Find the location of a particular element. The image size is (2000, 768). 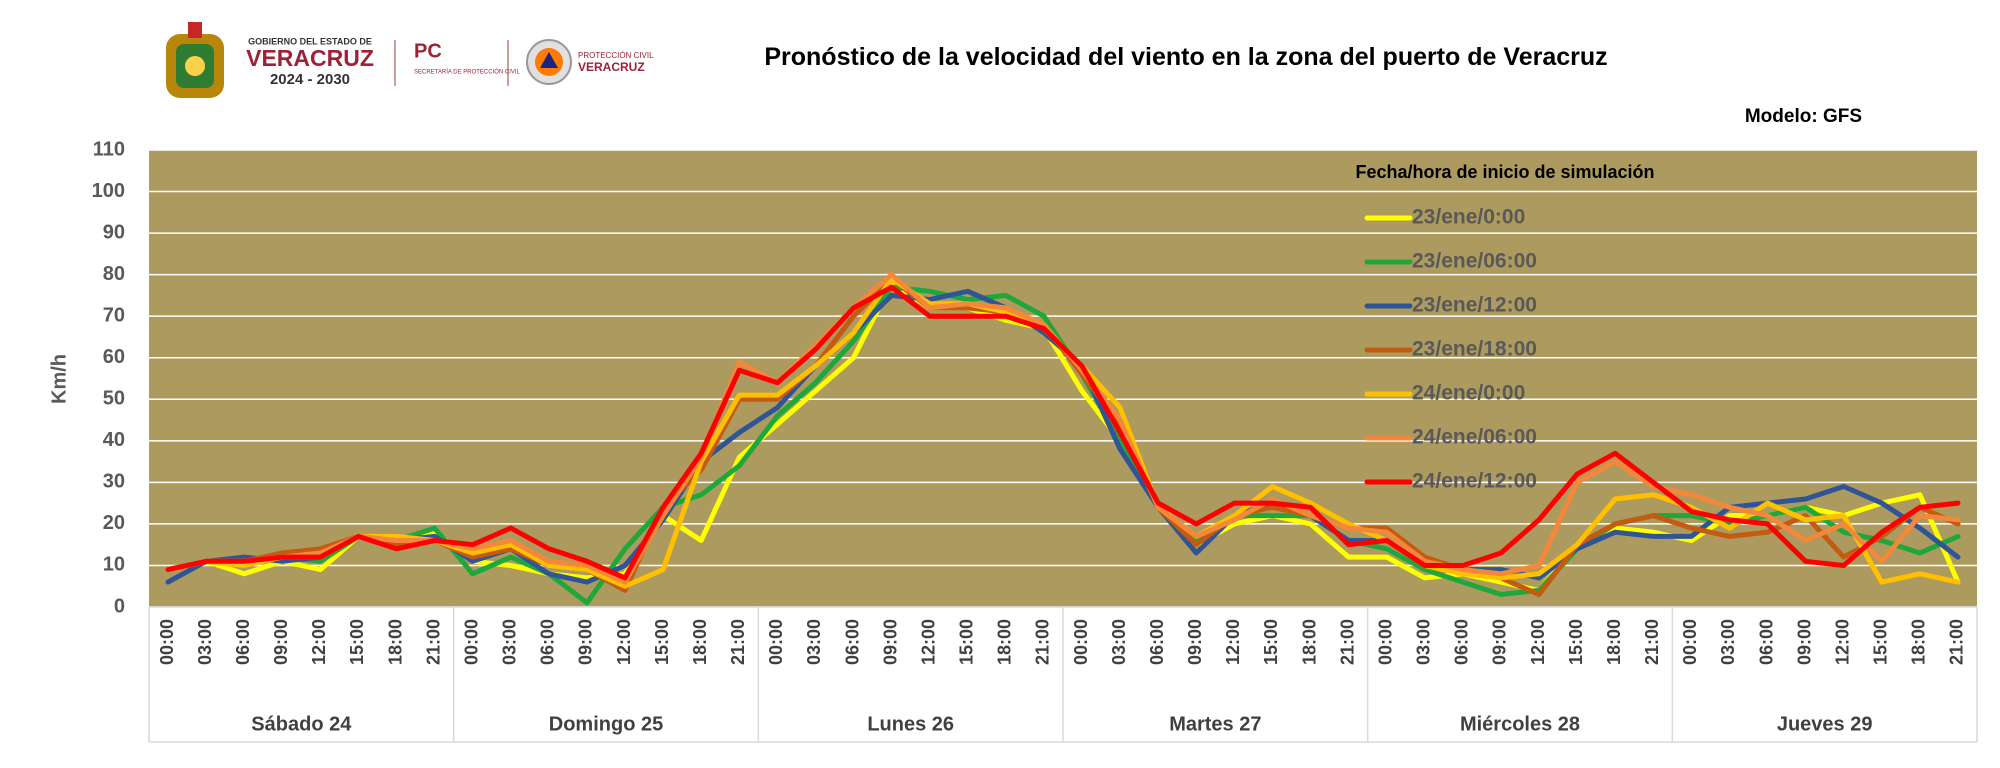

legend-title: Fecha/hora de inicio de simulación is located at coordinates (1504, 172).